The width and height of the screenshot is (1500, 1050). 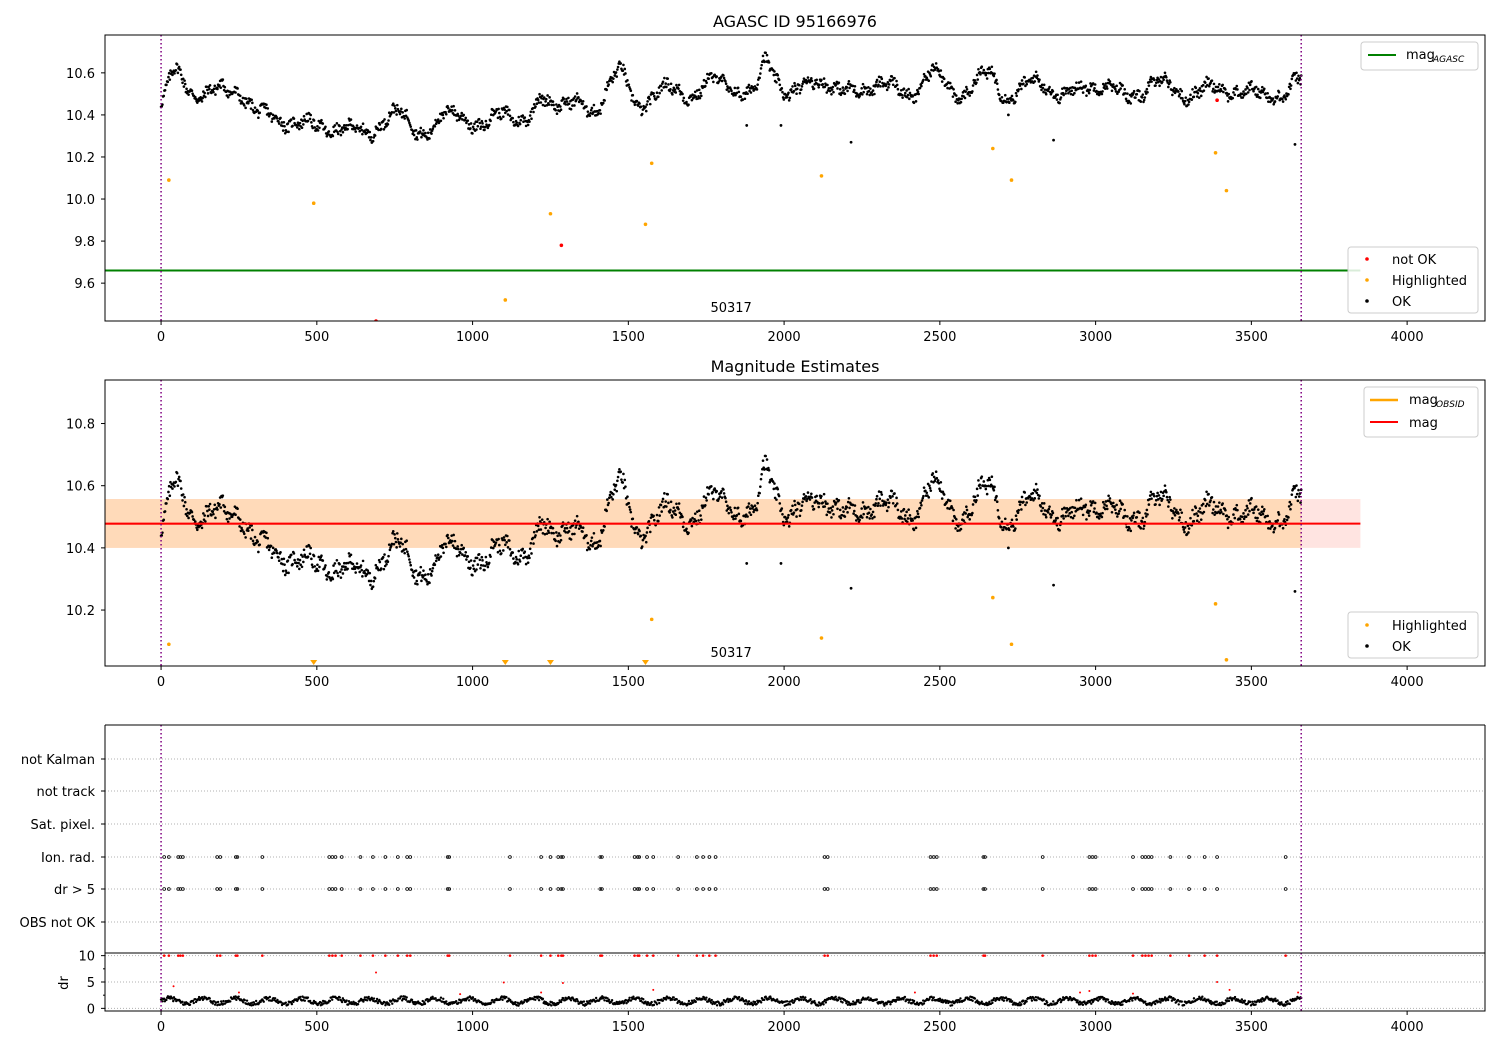 What do you see at coordinates (80, 425) in the screenshot?
I see `p2-ytick-label: 10.8` at bounding box center [80, 425].